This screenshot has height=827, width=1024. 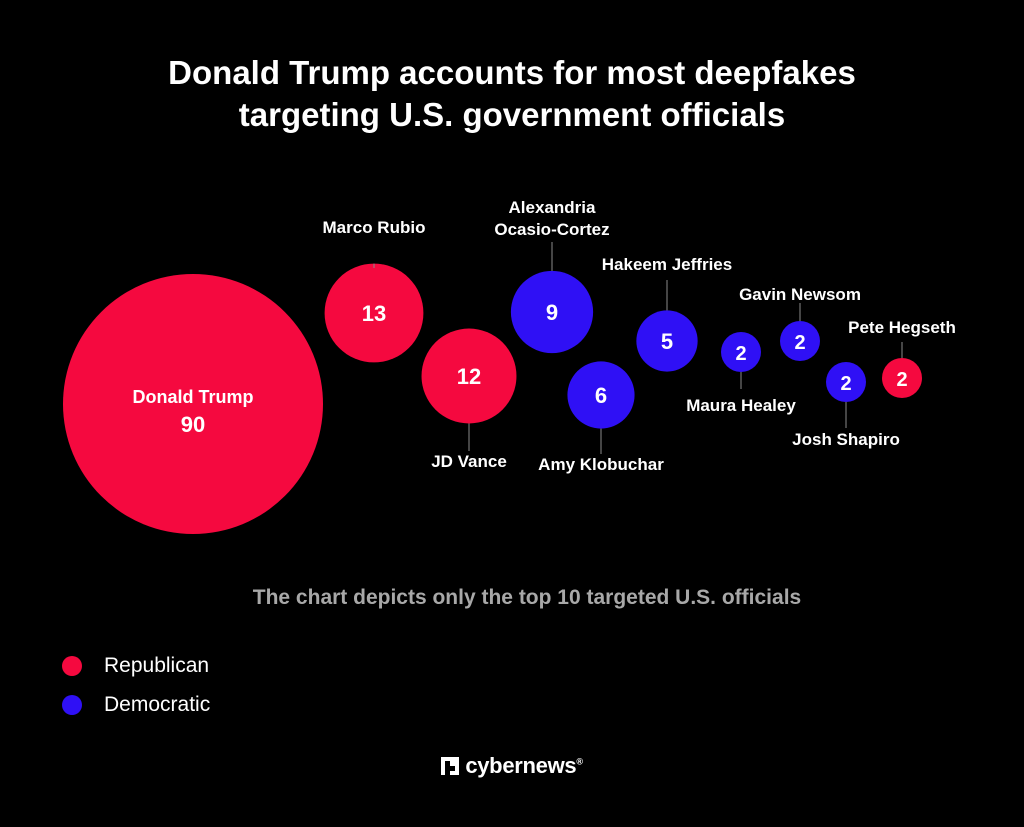 What do you see at coordinates (72, 665) in the screenshot?
I see `legend-swatch-republican` at bounding box center [72, 665].